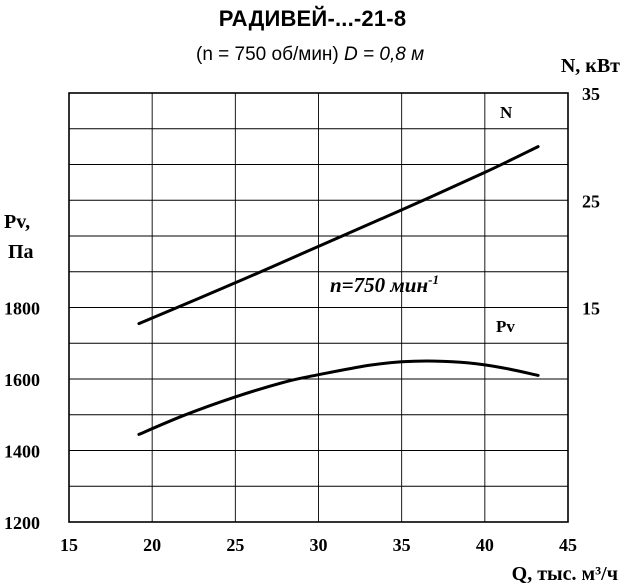 This screenshot has height=588, width=625. I want to click on left-axis-label-line1: Pv,, so click(17, 222).